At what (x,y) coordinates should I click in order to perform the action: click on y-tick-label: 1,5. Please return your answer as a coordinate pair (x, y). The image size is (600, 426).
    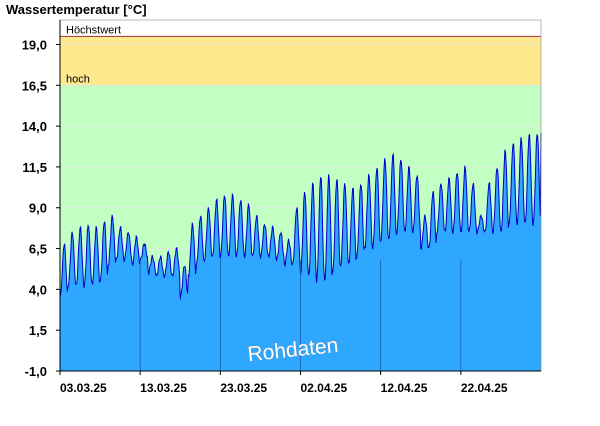
    Looking at the image, I should click on (38, 330).